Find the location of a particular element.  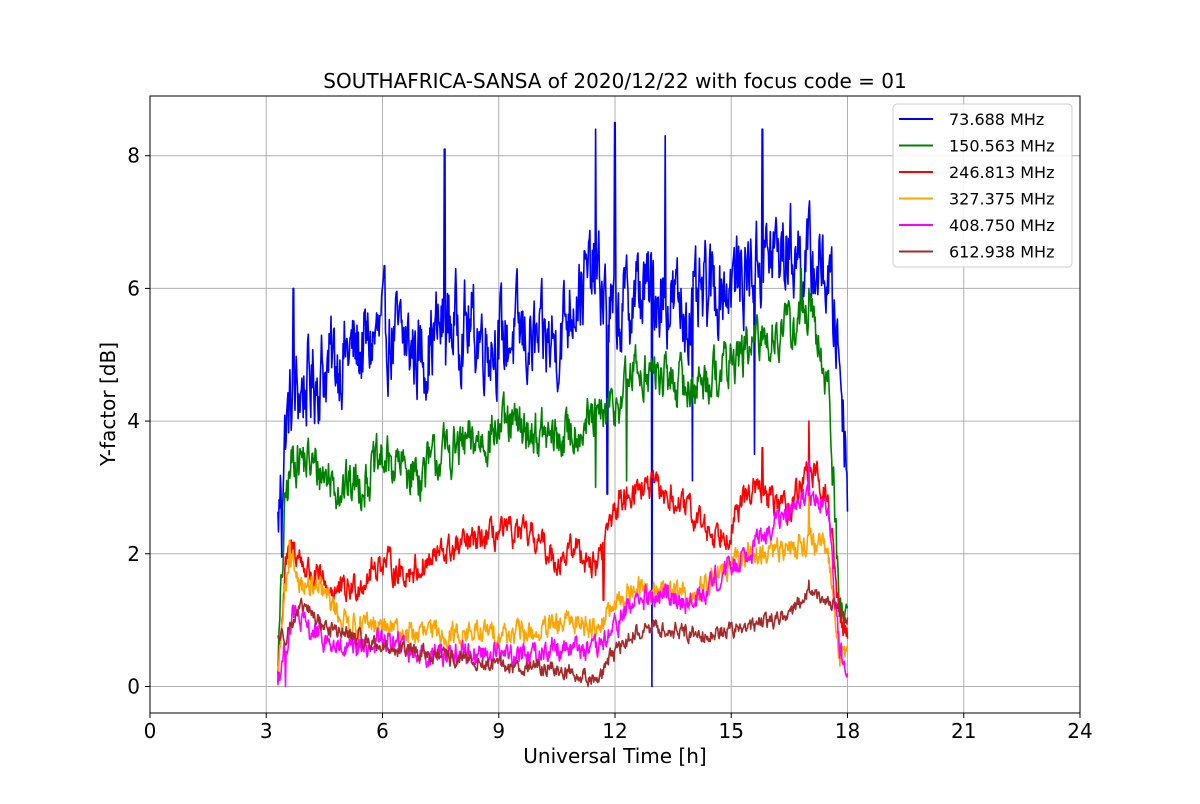

legend-box is located at coordinates (982, 185).